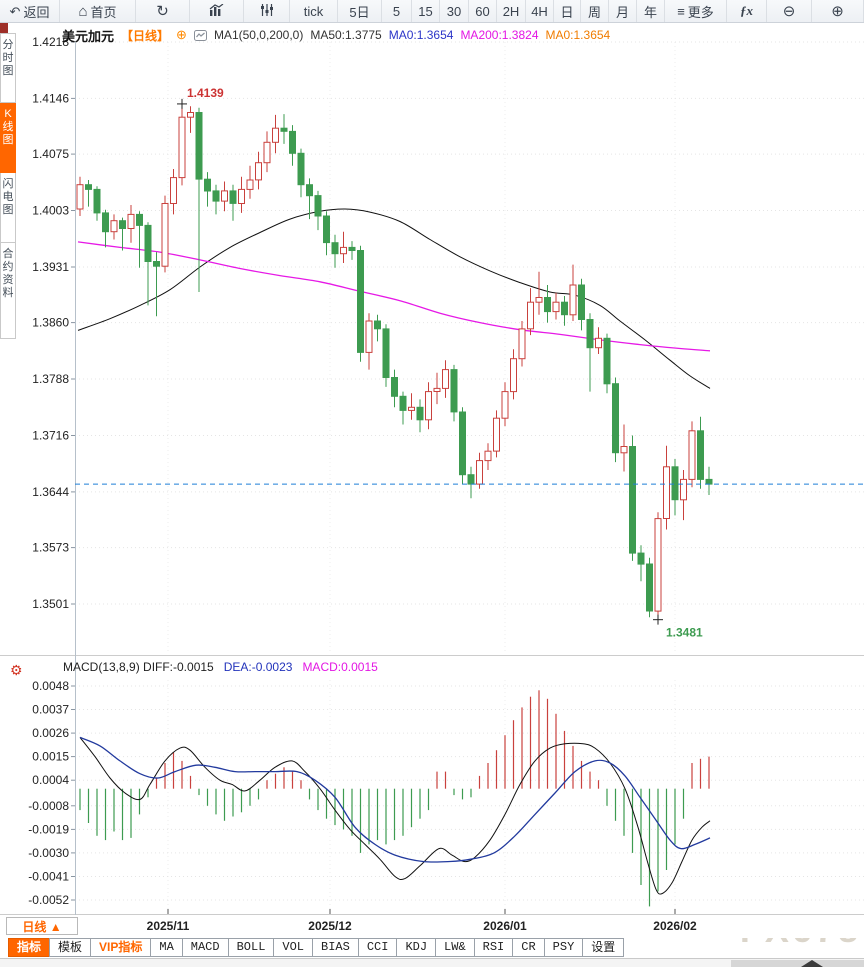 This screenshot has height=967, width=864. I want to click on x-axis-label: 2026/02, so click(675, 926).